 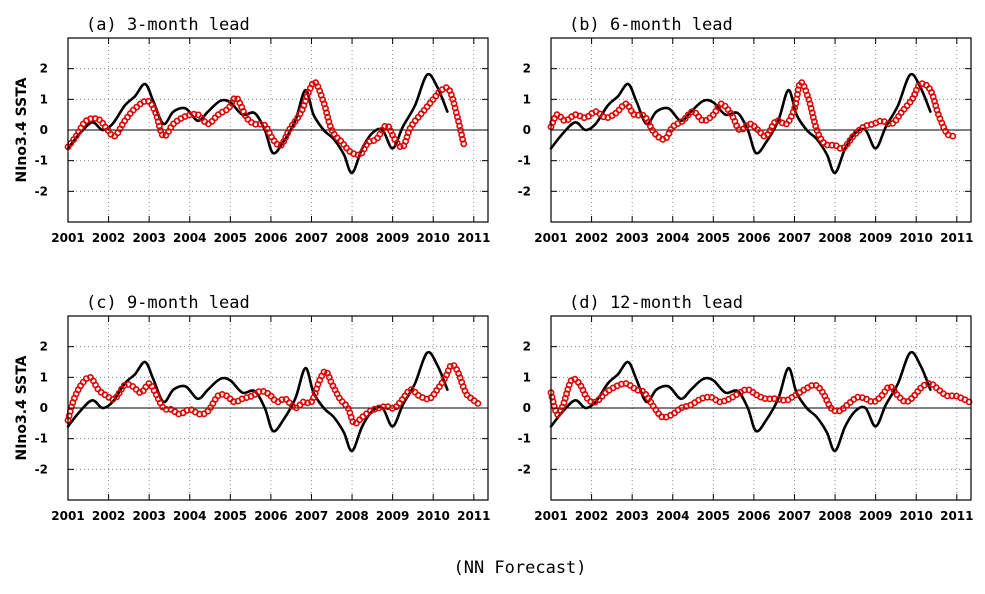 I want to click on panel-title: (d) 12-month lead, so click(x=656, y=303).